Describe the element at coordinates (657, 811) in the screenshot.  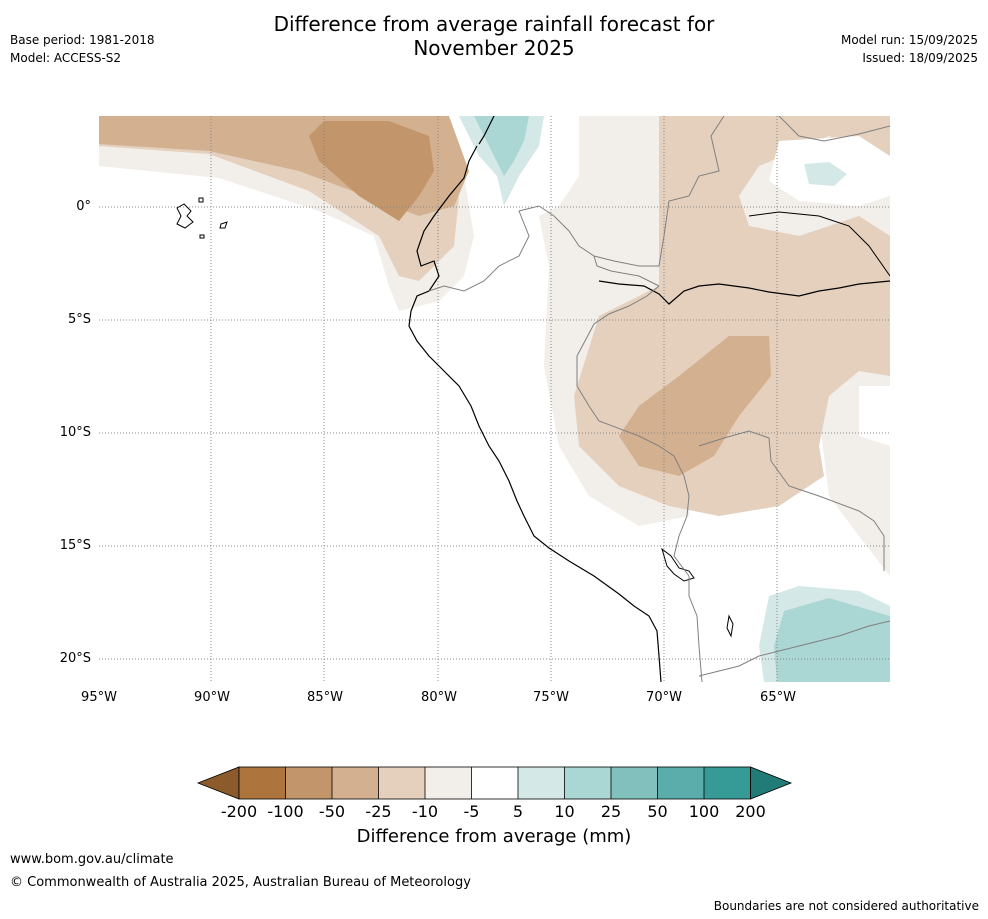
I see `colorbar-tick-50: 50` at that location.